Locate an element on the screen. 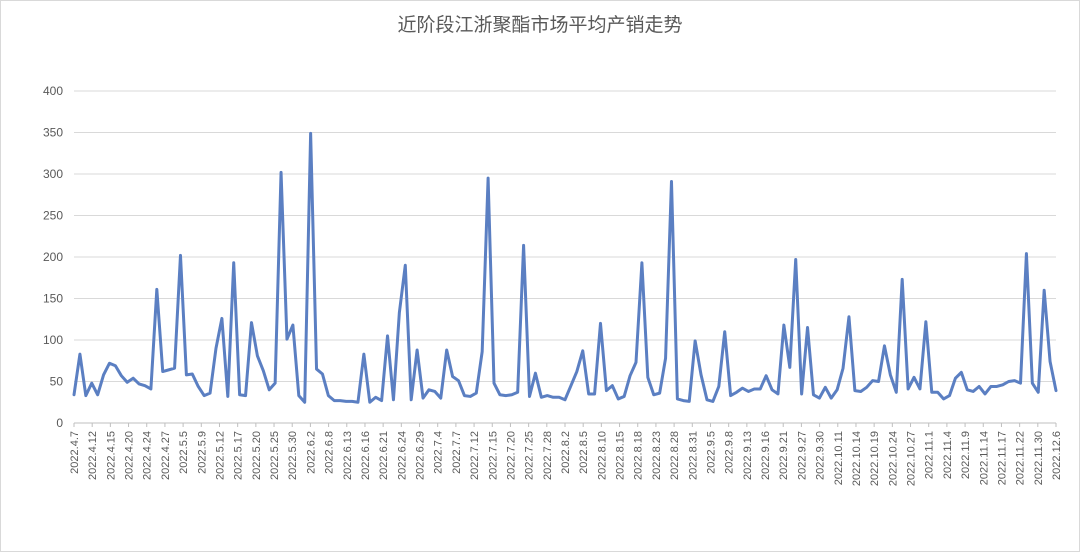 Image resolution: width=1080 pixels, height=552 pixels. x-tick-label: 2022.9.27 is located at coordinates (802, 455).